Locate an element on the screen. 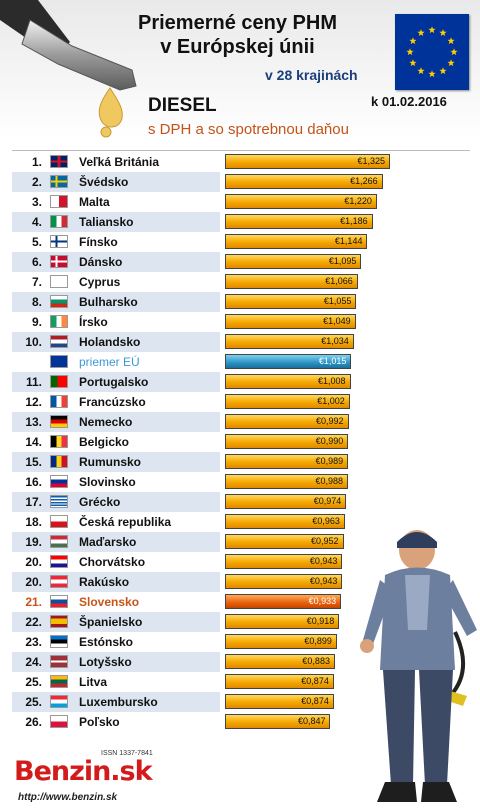  table-row: 8. Bulharsko €1,055 is located at coordinates (241, 302).